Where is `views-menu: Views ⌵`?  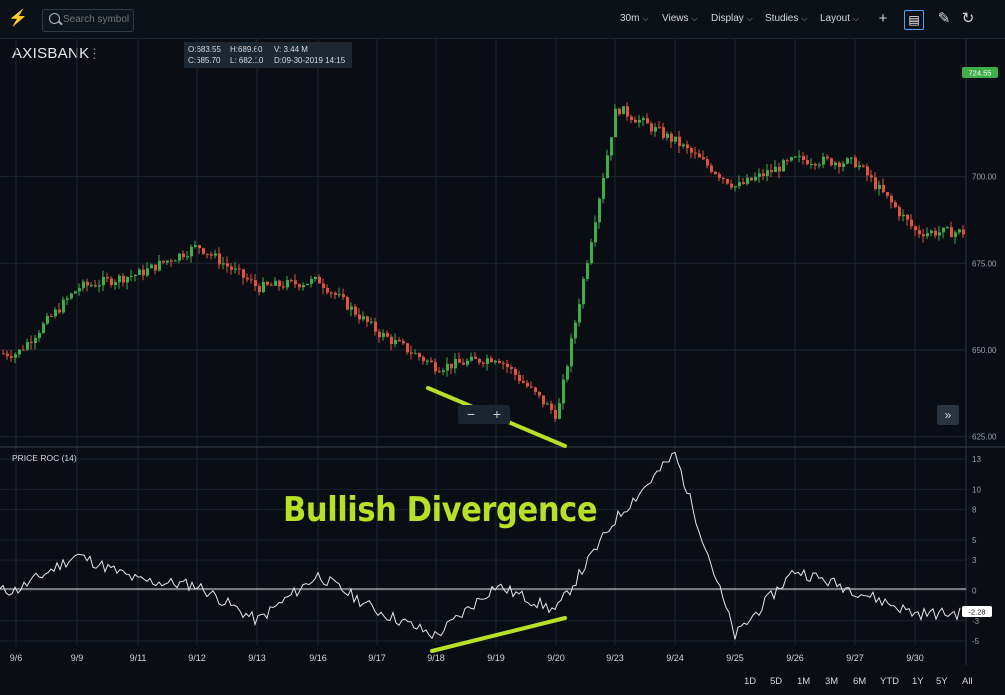 views-menu: Views ⌵ is located at coordinates (680, 18).